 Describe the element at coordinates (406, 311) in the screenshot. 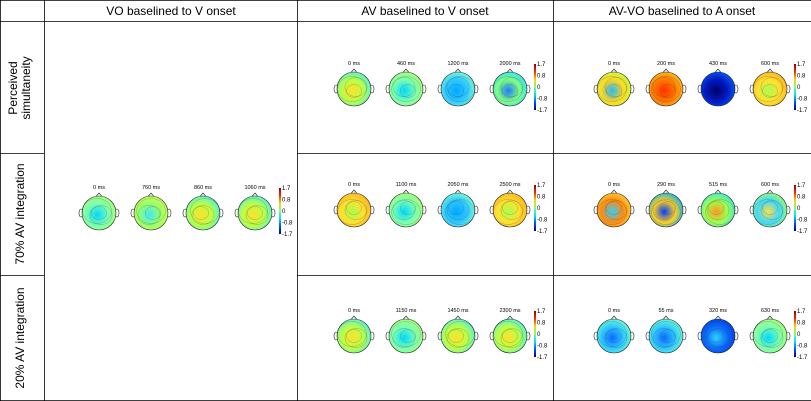

I see `time-label: 1150 ms` at that location.